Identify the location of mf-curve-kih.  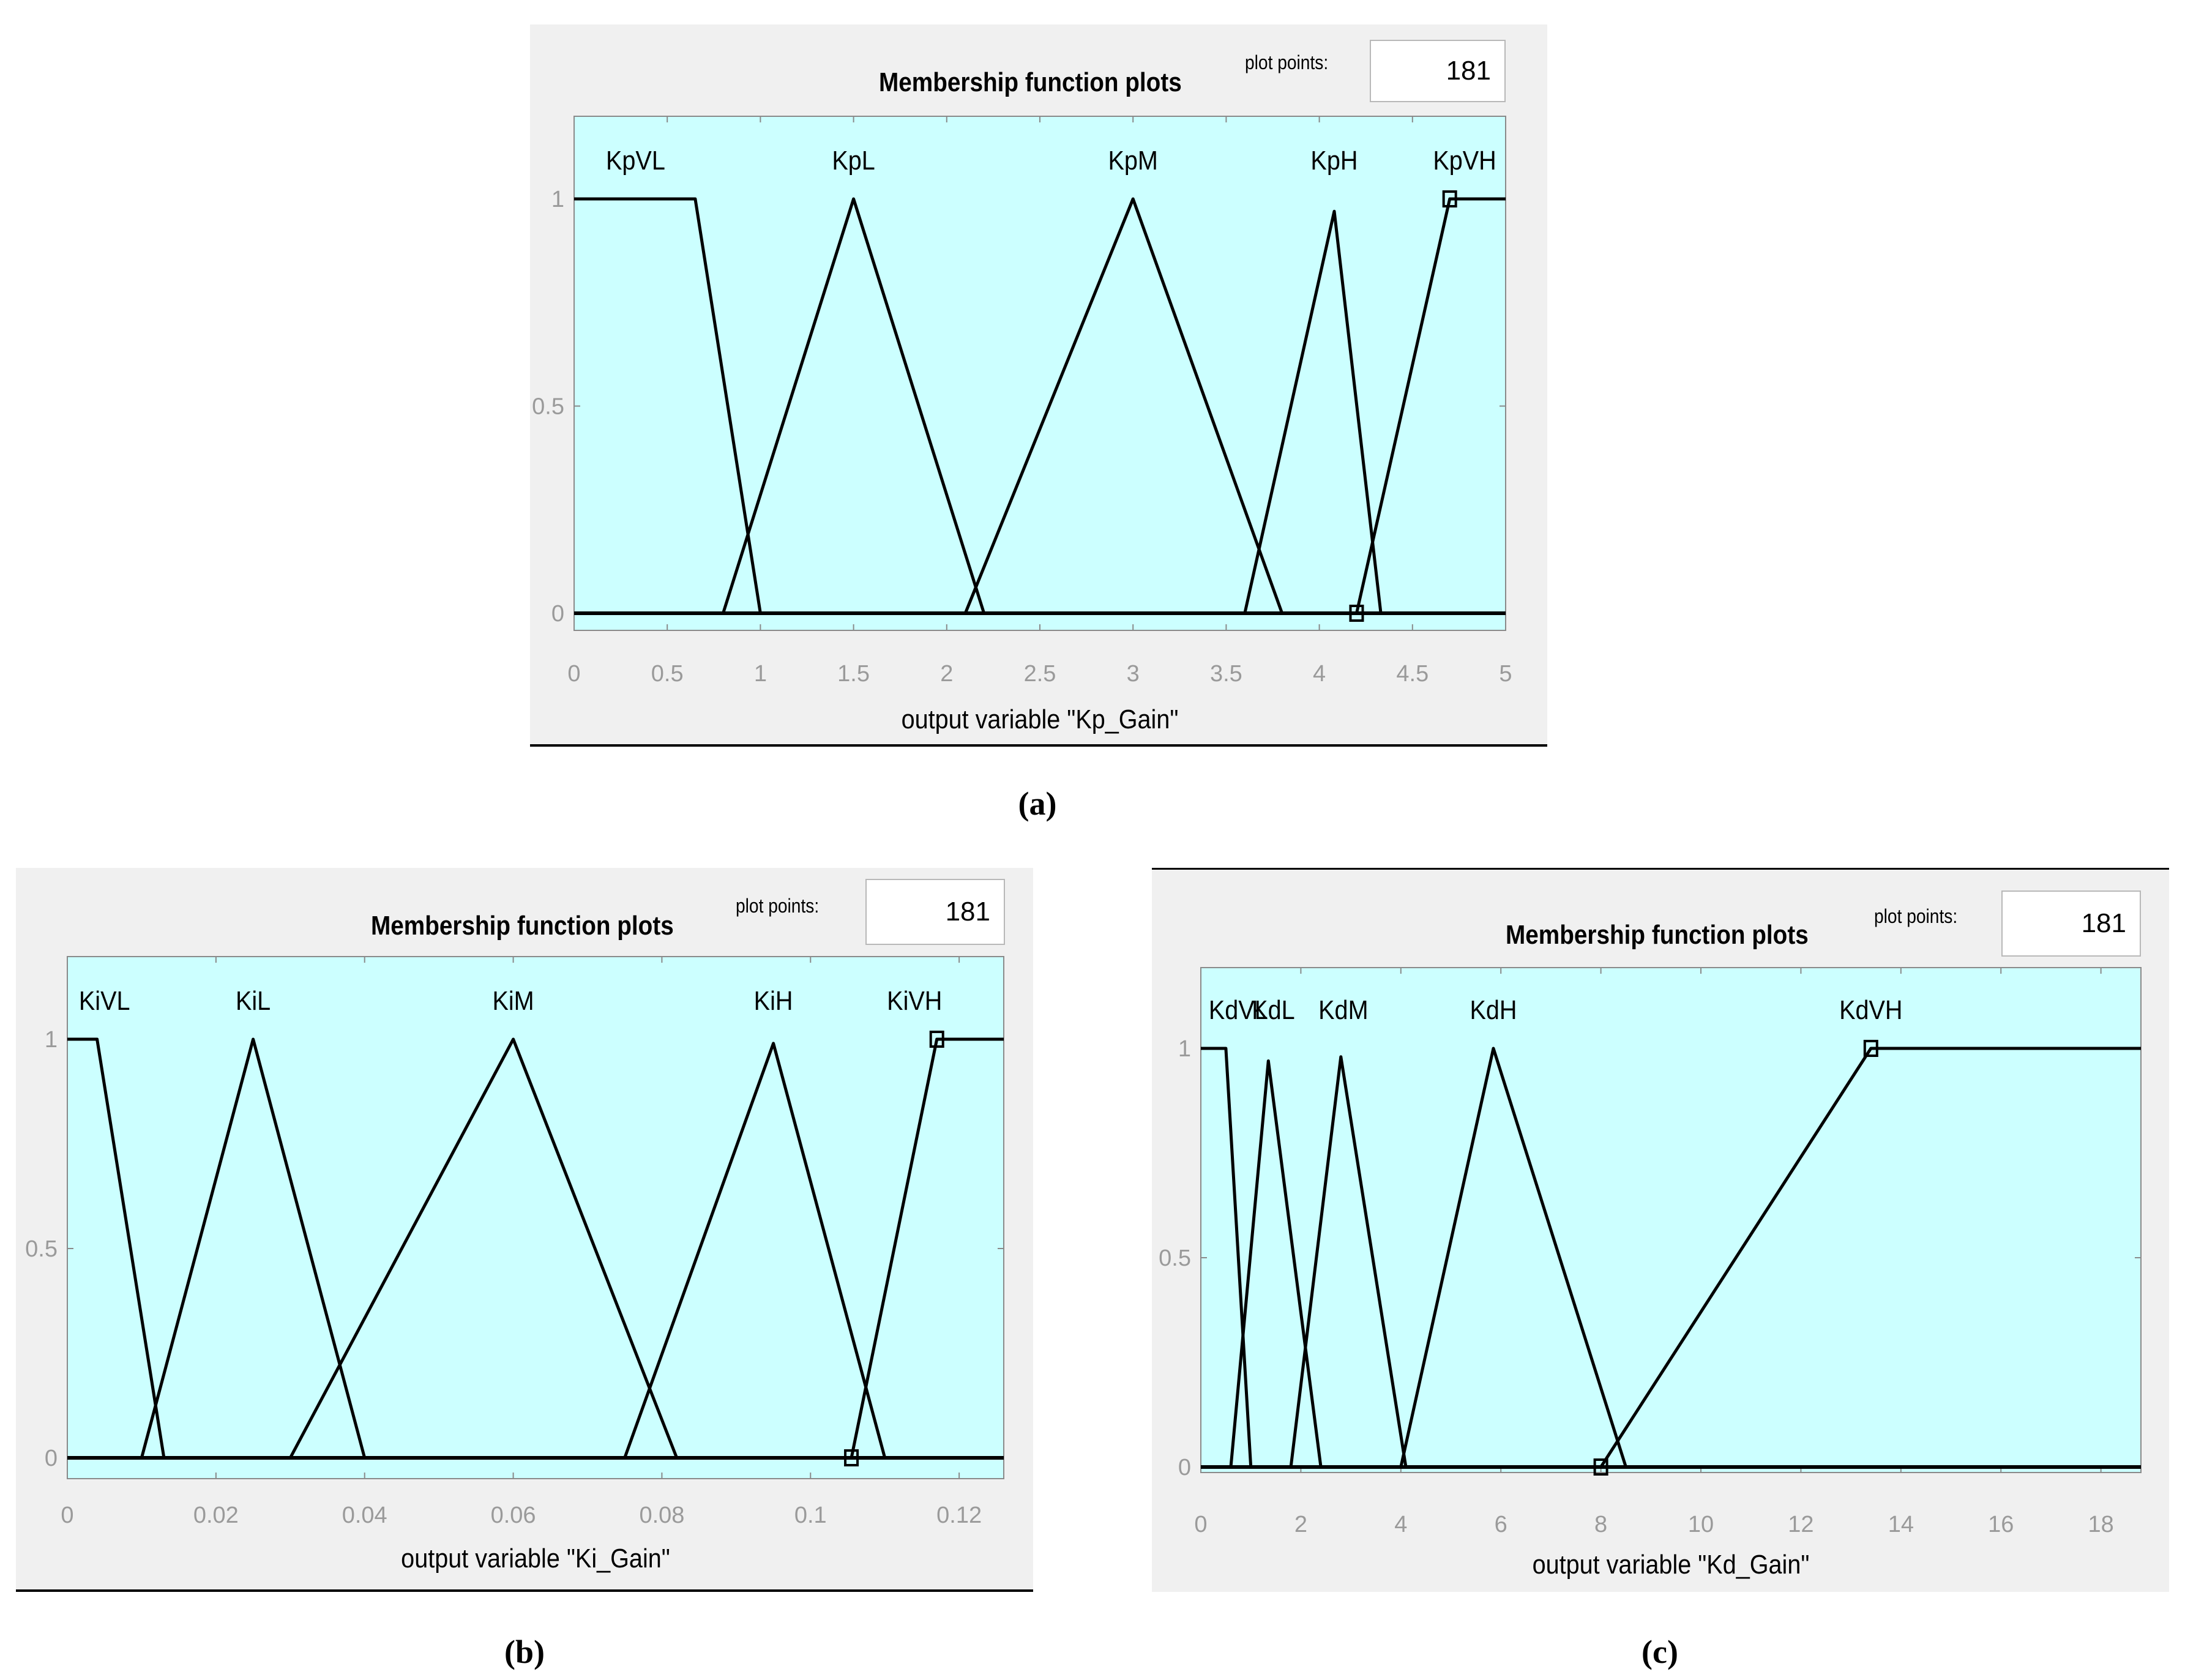
(755, 1250).